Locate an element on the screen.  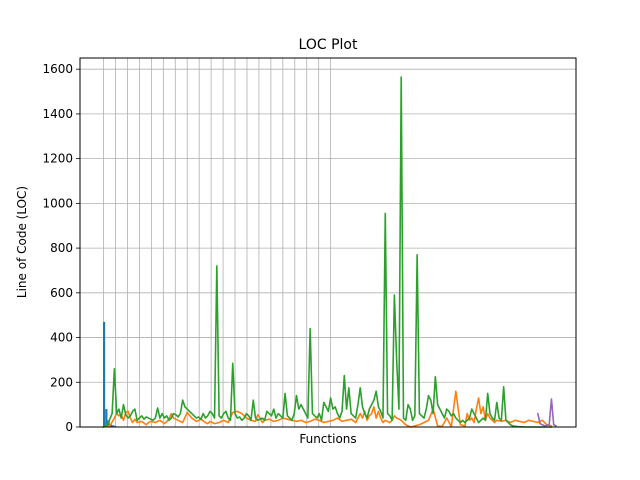
y-axis: 0 200 400 600 800 1000 1200 1400 1600 is located at coordinates (61, 248).